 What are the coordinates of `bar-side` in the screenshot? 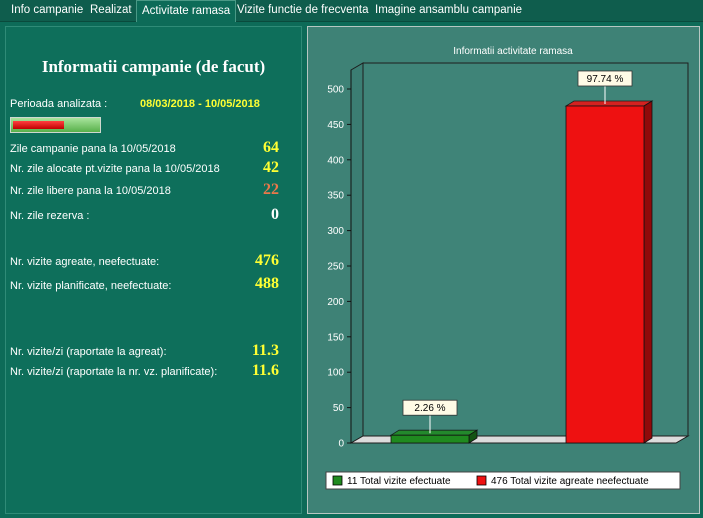 It's located at (648, 272).